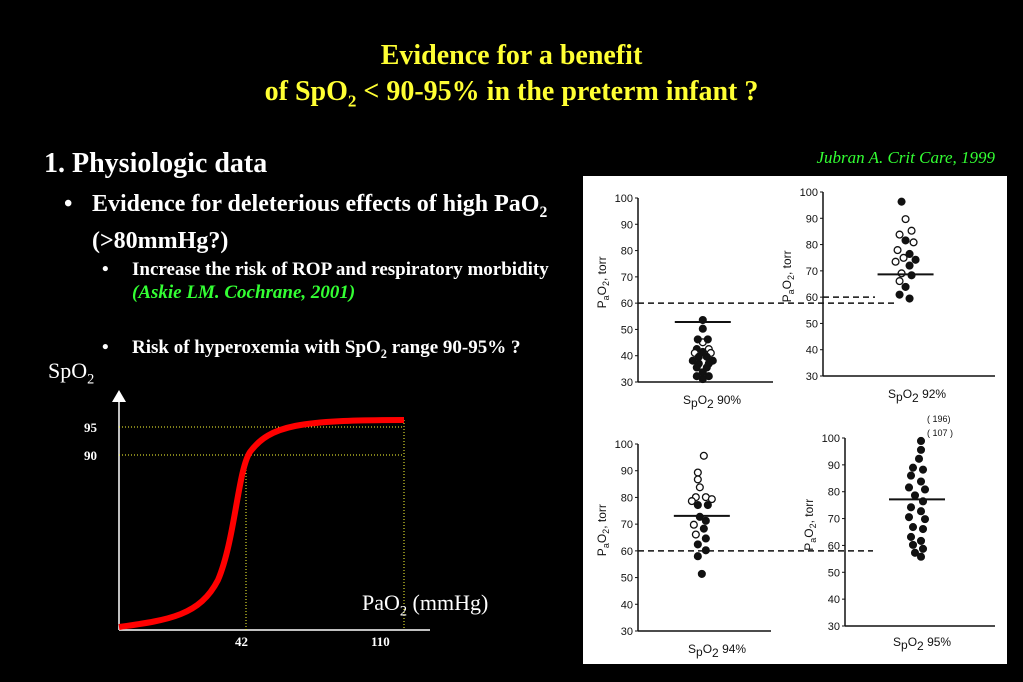  I want to click on panel-a-tick-label: 60, so click(627, 304).